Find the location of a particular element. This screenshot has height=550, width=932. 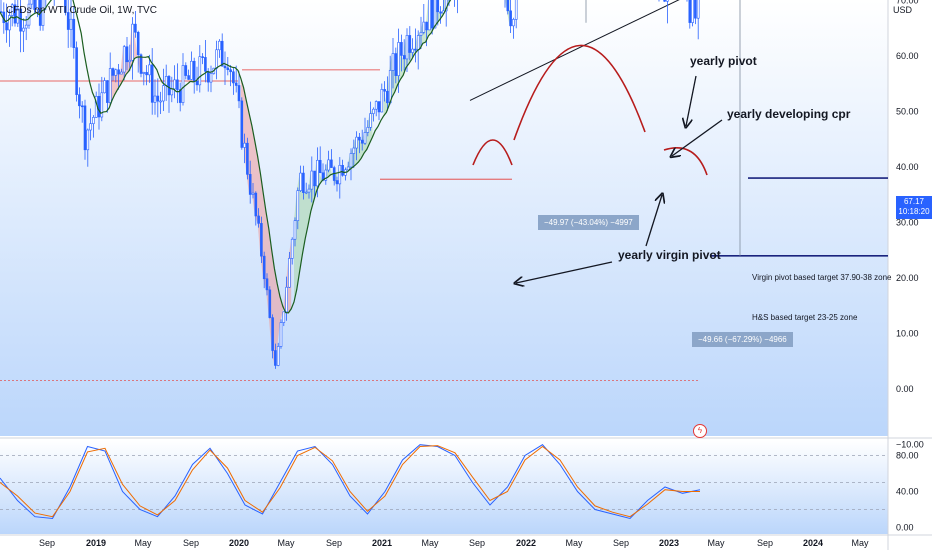

measure-label-bottom: −49.66 (−67.29%) −4966 is located at coordinates (742, 339).